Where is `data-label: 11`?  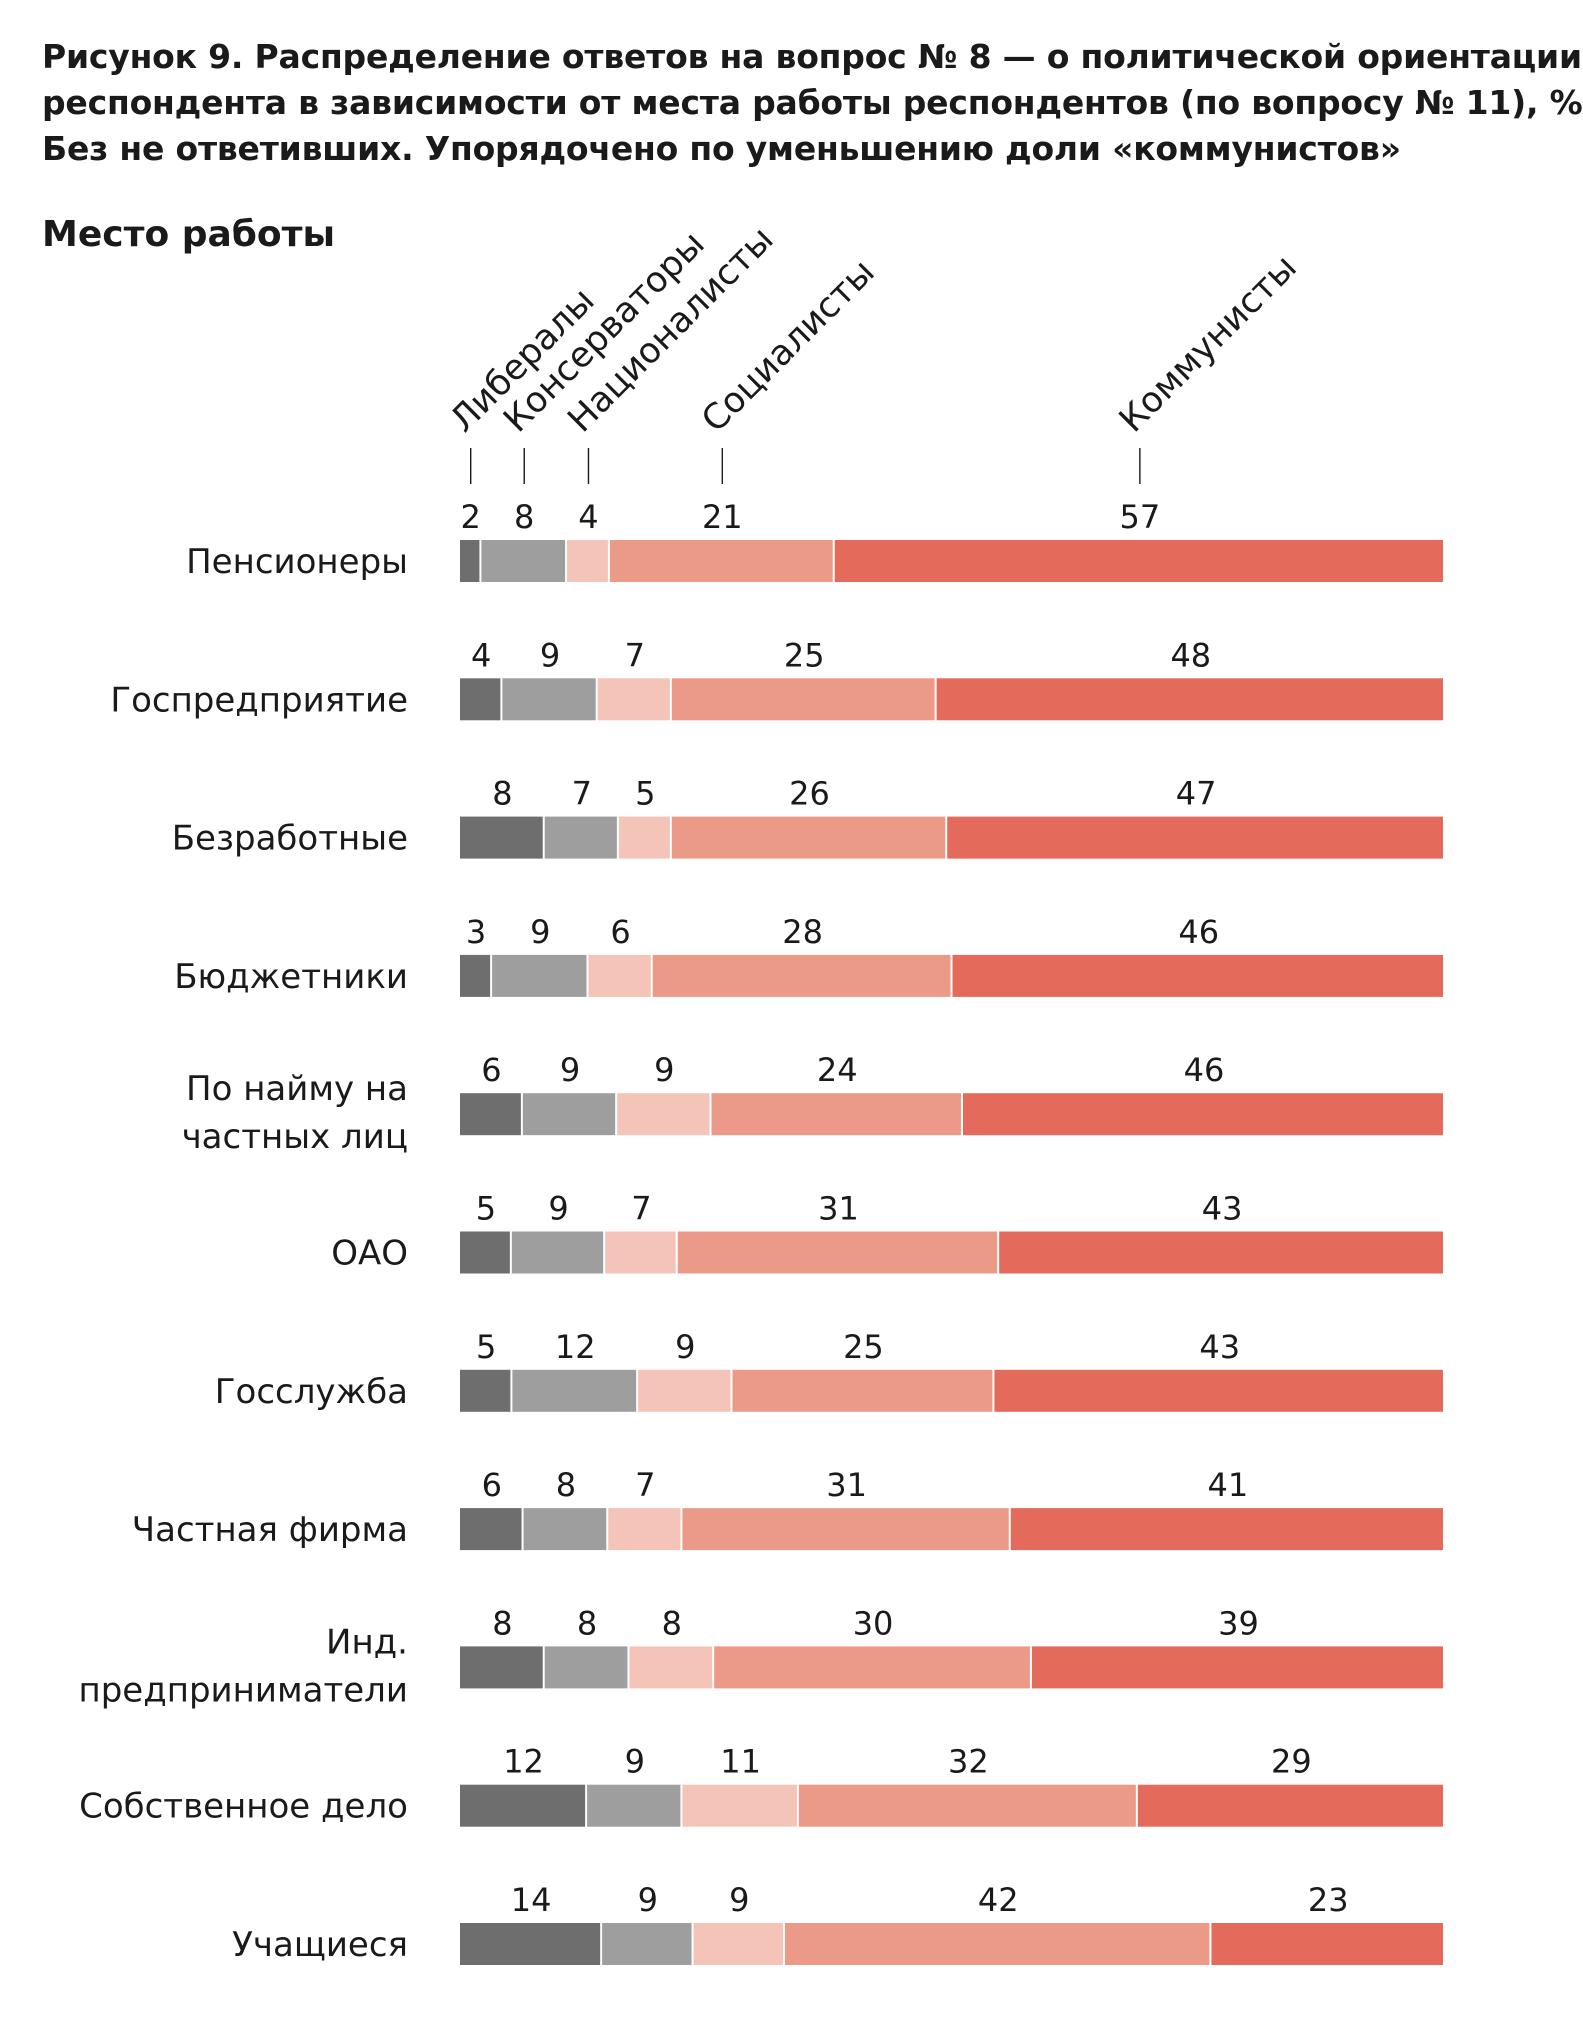
data-label: 11 is located at coordinates (740, 1762).